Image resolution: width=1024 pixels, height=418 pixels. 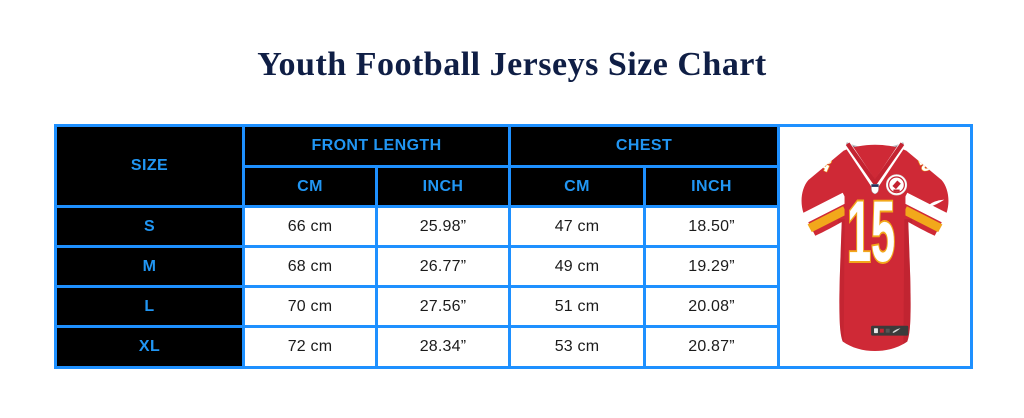 What do you see at coordinates (376, 146) in the screenshot?
I see `column-header-front-length: FRONT LENGTH` at bounding box center [376, 146].